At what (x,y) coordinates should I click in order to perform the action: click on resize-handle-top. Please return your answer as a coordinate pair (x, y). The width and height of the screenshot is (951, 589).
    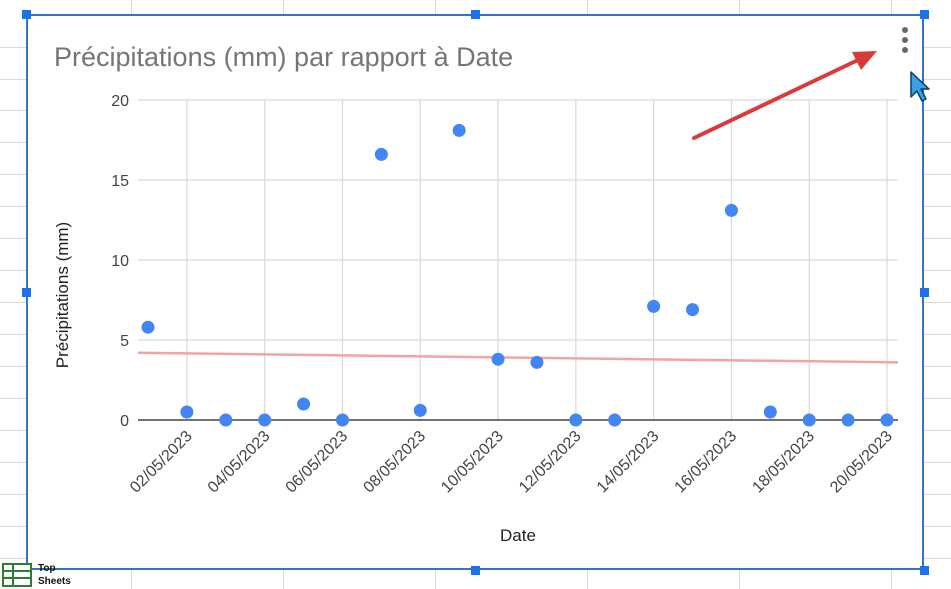
    Looking at the image, I should click on (475, 14).